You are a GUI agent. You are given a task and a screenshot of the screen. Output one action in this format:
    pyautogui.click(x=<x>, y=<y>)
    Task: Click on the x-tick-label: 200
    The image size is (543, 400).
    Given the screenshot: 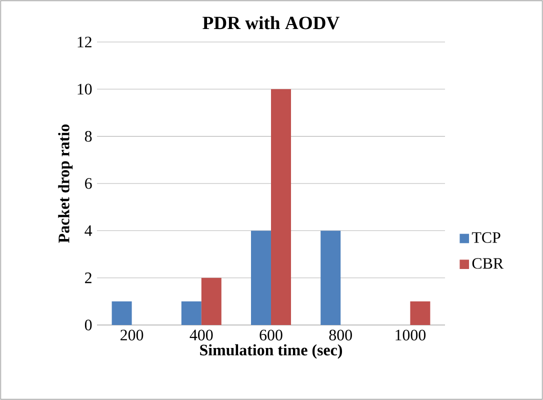 What is the action you would take?
    pyautogui.click(x=132, y=335)
    